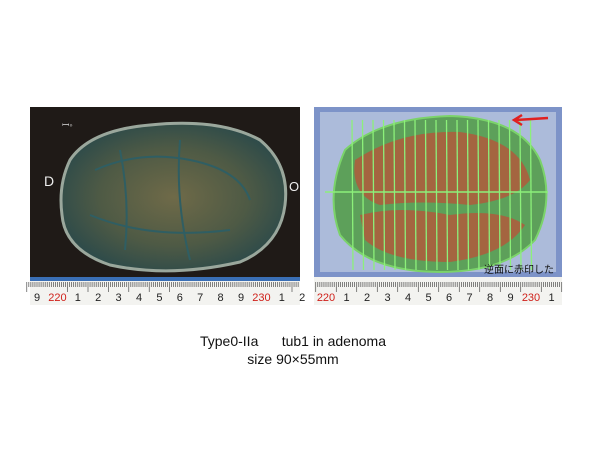  Describe the element at coordinates (292, 359) in the screenshot. I see `caption-line2: size 90×55mm` at that location.